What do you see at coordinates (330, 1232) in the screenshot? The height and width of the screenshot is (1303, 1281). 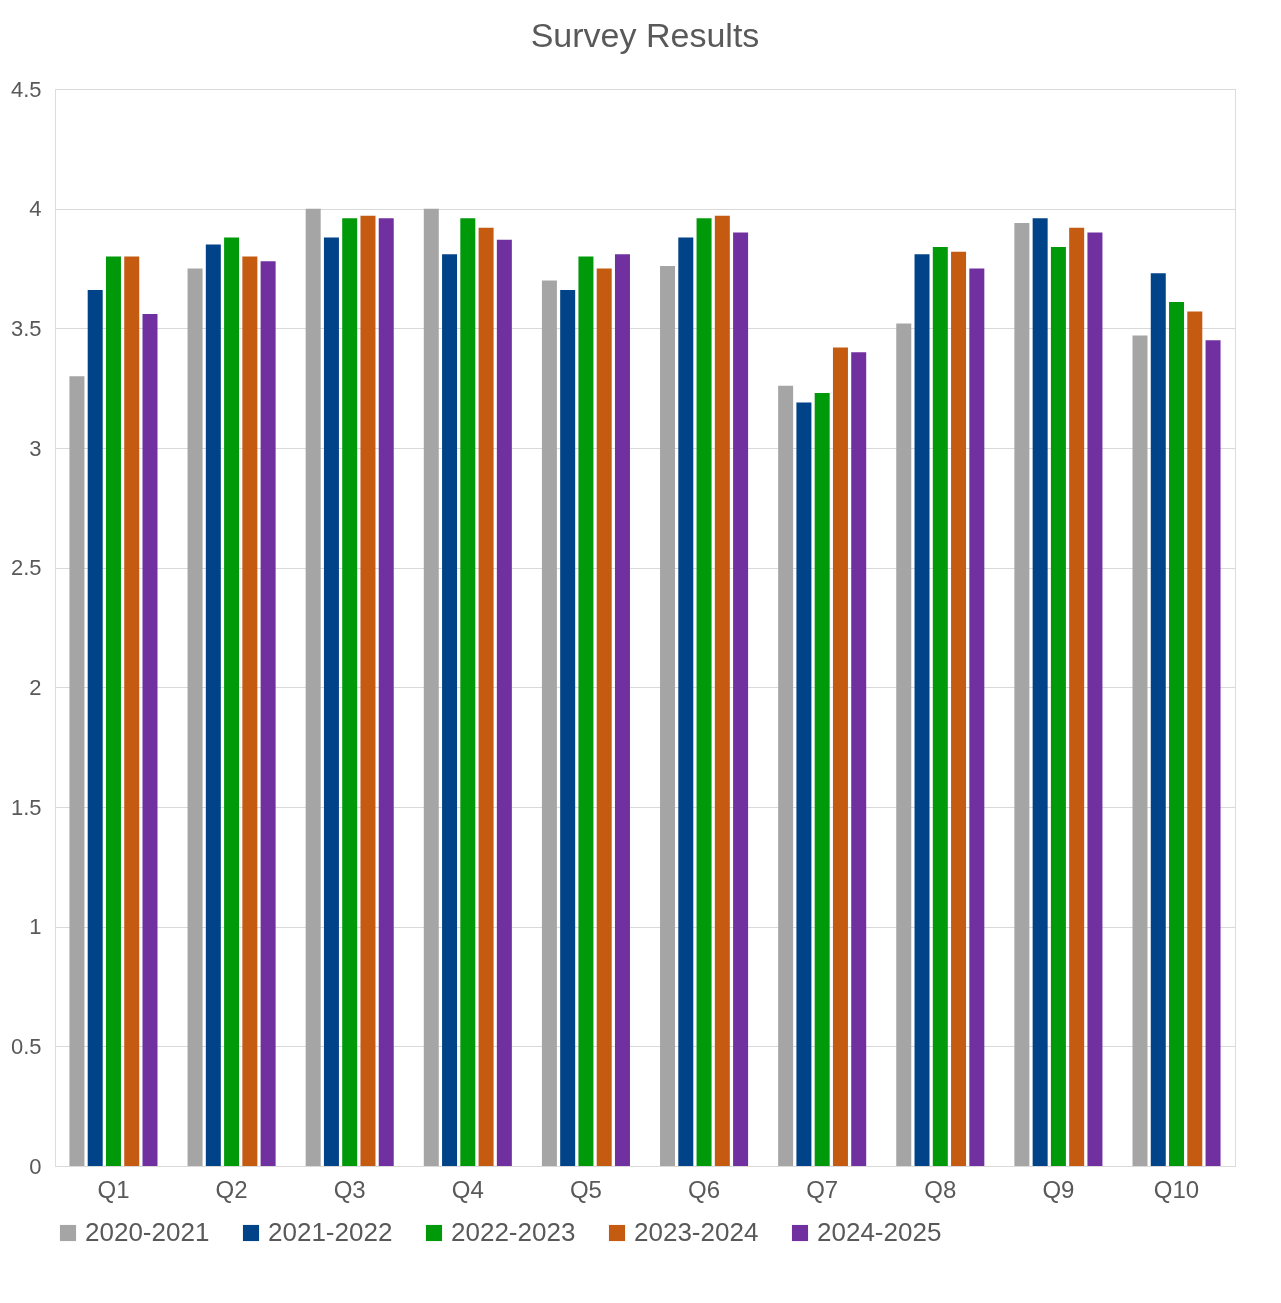 I see `legend-label: 2021-2022` at bounding box center [330, 1232].